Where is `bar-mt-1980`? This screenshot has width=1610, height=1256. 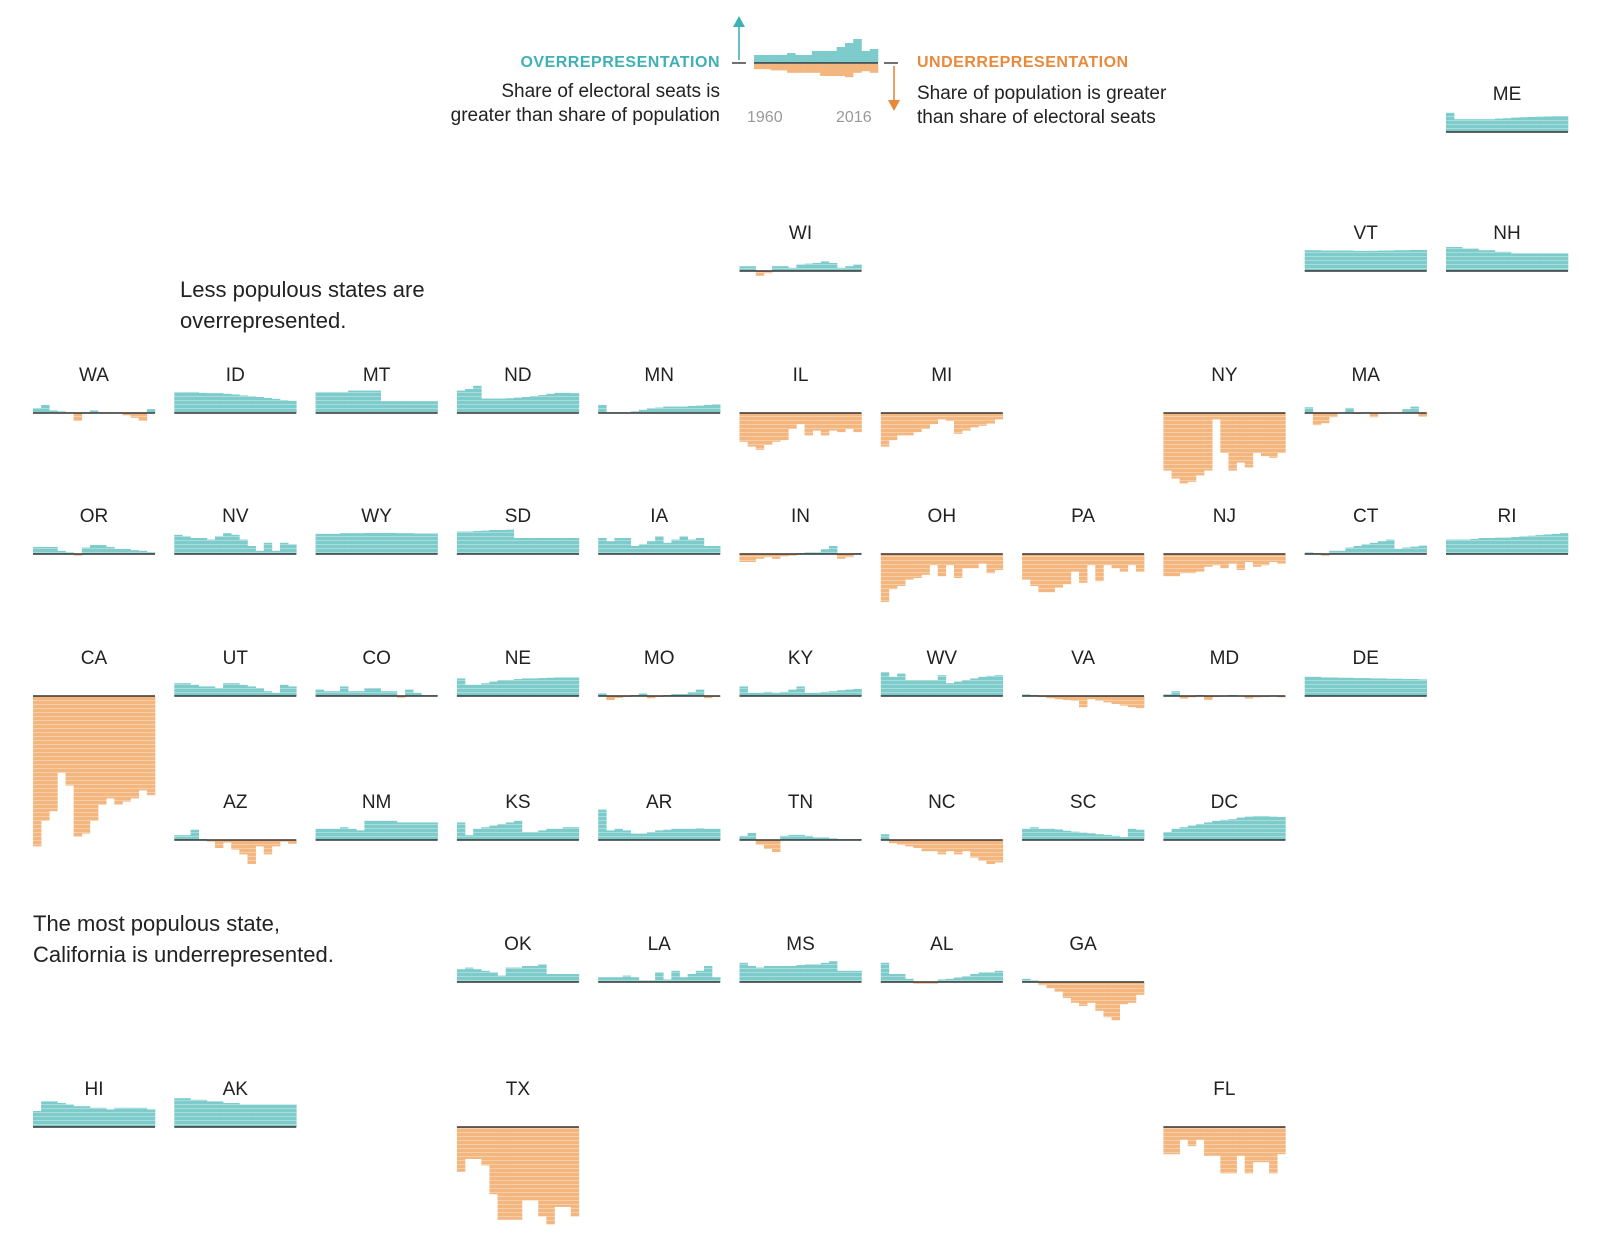 bar-mt-1980 is located at coordinates (360, 401).